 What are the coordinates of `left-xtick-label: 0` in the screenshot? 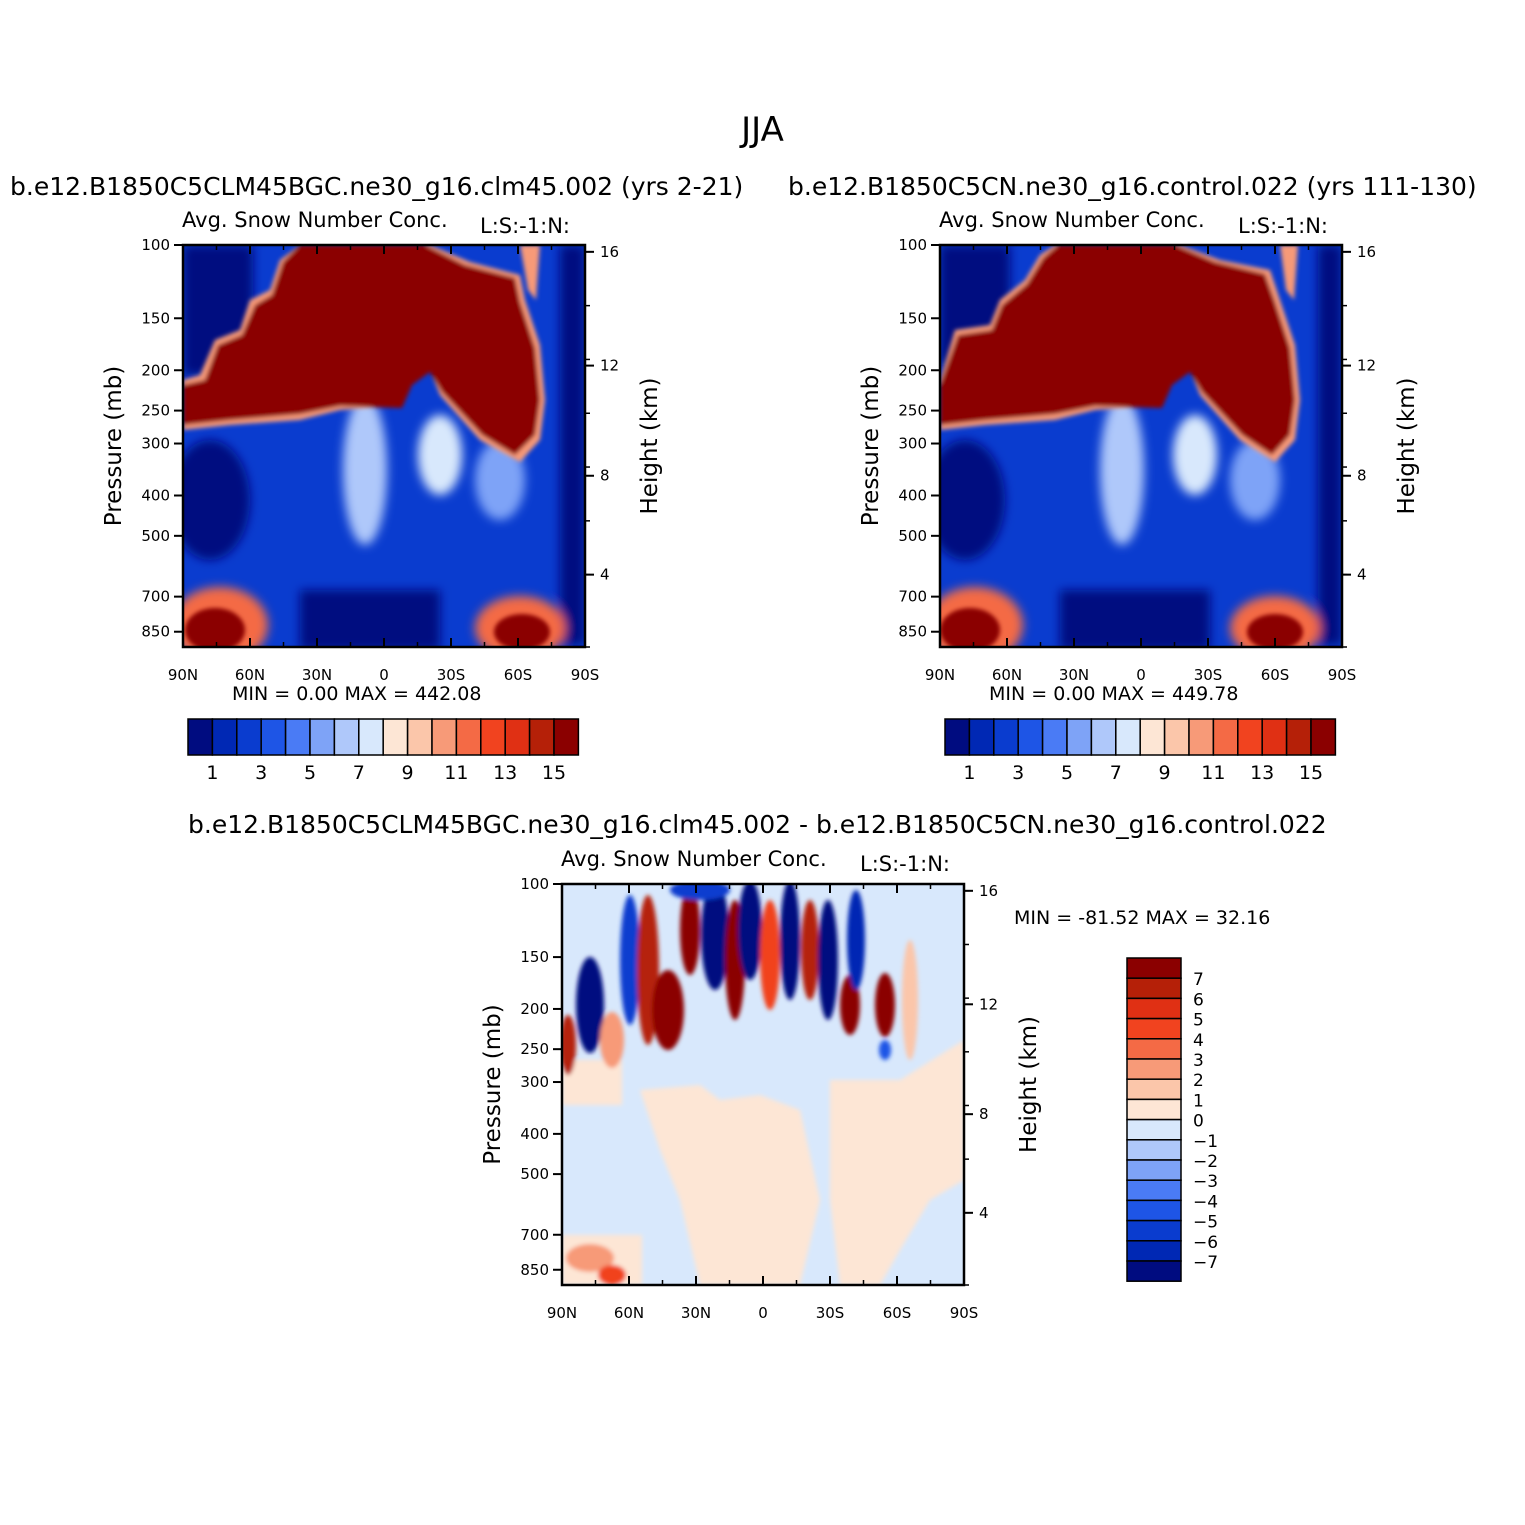 It's located at (384, 675).